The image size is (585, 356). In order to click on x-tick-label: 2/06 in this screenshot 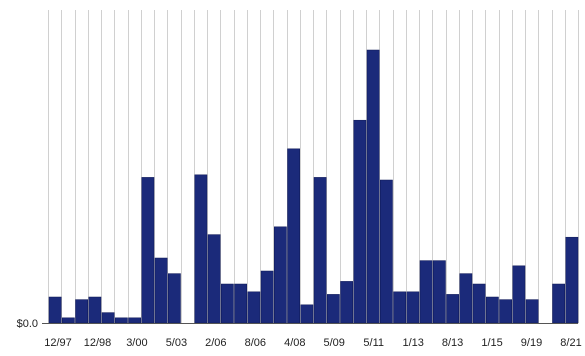, I will do `click(215, 343)`.